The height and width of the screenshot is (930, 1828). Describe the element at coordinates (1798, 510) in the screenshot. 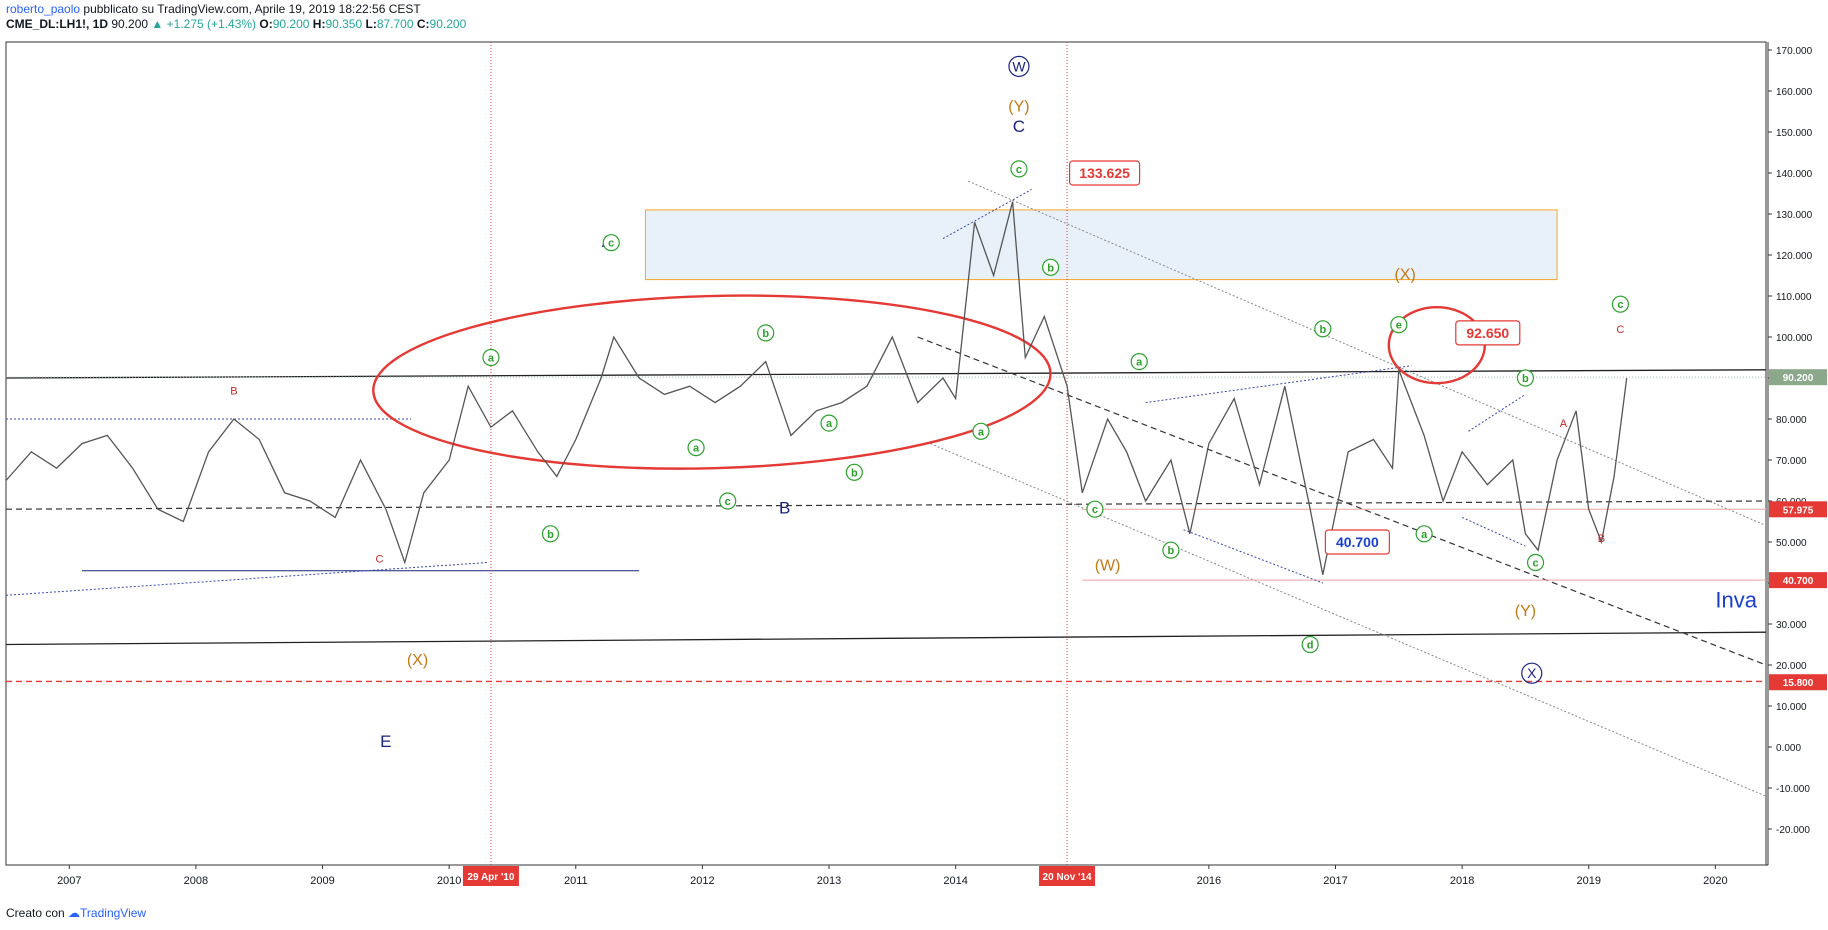

I see `axis-price-badge-label: 57.975` at that location.